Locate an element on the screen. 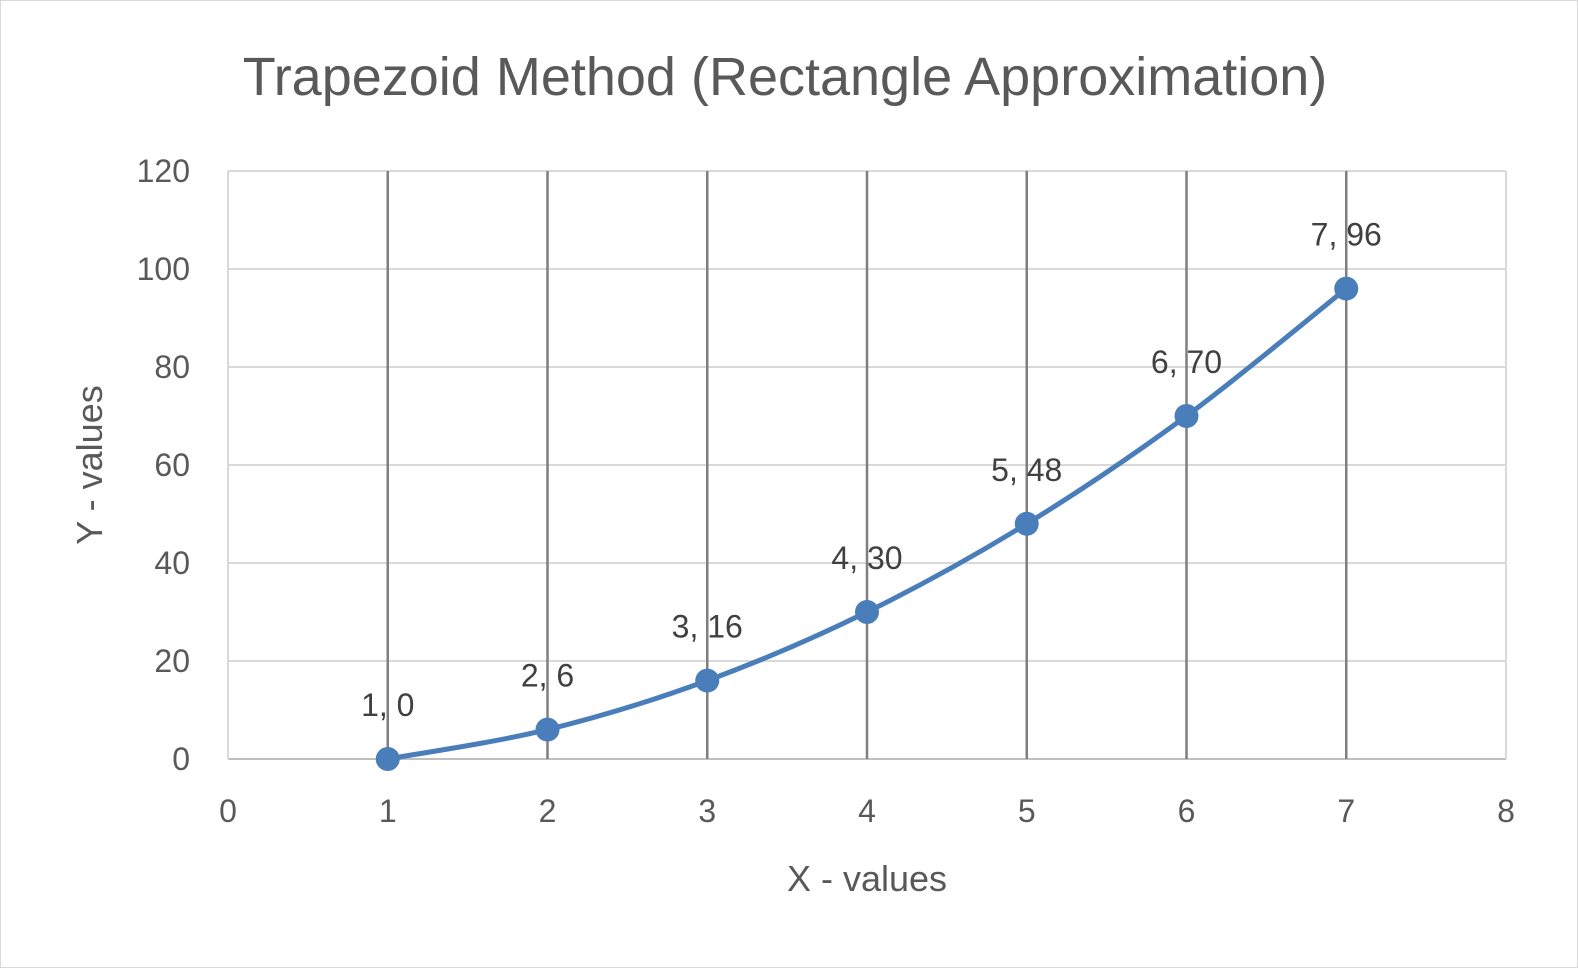 This screenshot has width=1578, height=968. y-tick-label: 0 is located at coordinates (181, 759).